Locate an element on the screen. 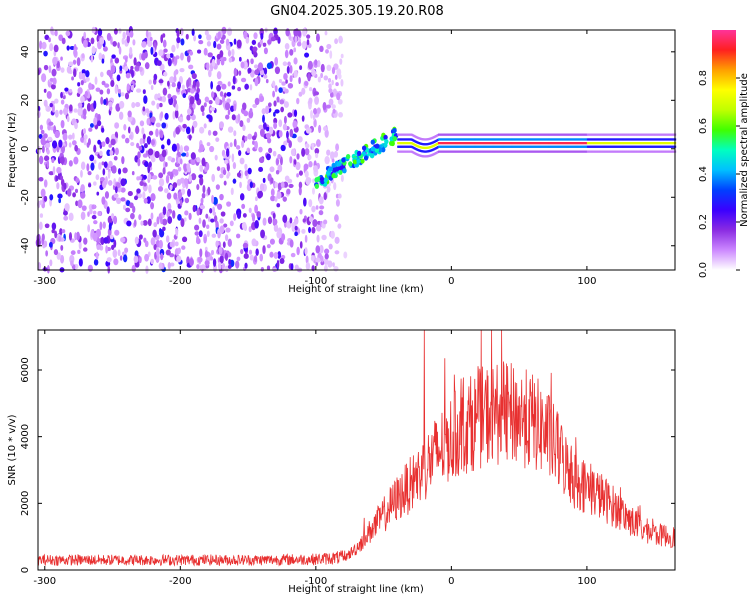 The height and width of the screenshot is (600, 750). colorbar-tick-label: 0.2 is located at coordinates (703, 222).